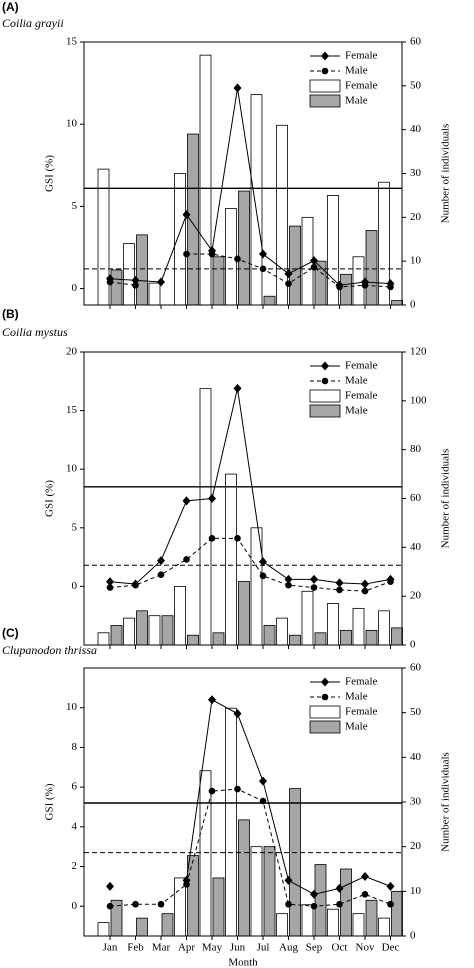 Image resolution: width=474 pixels, height=968 pixels. What do you see at coordinates (413, 305) in the screenshot?
I see `y2-tick-label: 0` at bounding box center [413, 305].